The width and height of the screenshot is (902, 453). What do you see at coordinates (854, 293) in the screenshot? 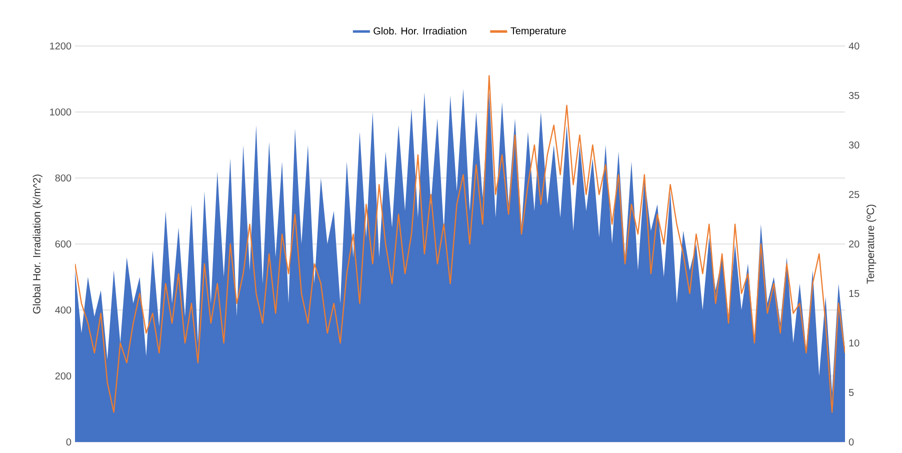
I see `y2-tick-label: 15` at bounding box center [854, 293].